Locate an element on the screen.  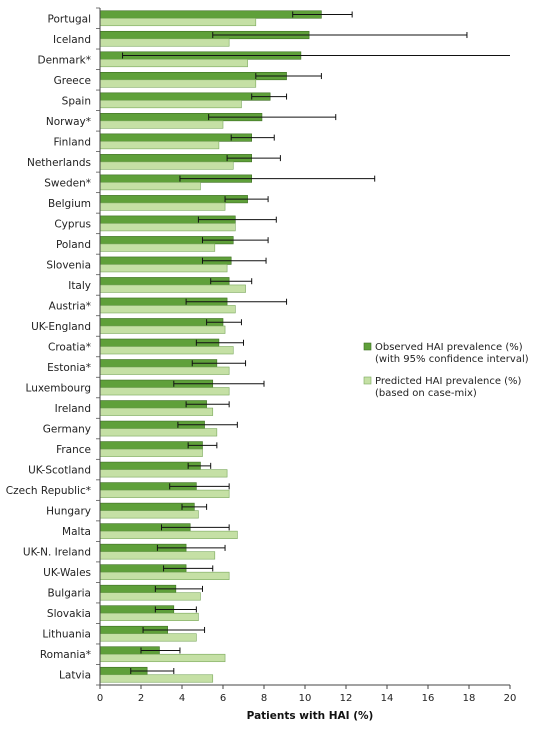
bar-predicted-france is located at coordinates (151, 452).